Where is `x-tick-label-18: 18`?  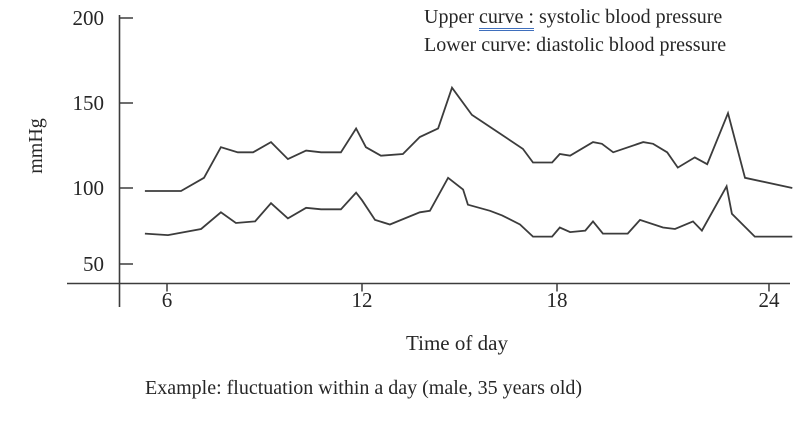
x-tick-label-18: 18 is located at coordinates (557, 300).